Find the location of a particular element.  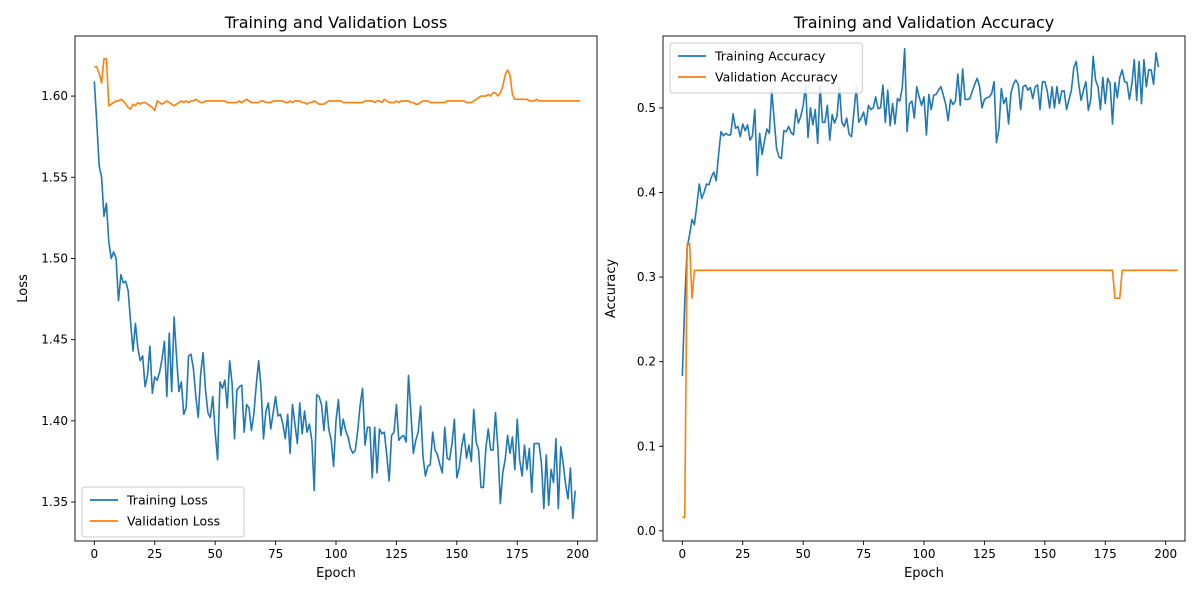

y-tick-label: 1.35 is located at coordinates (54, 502).